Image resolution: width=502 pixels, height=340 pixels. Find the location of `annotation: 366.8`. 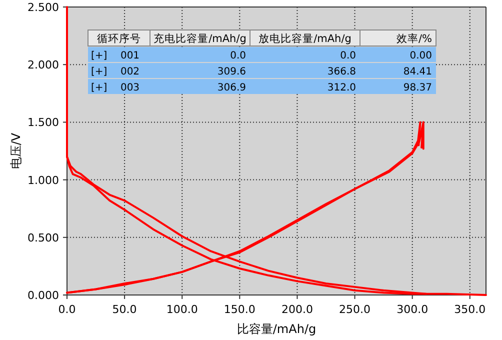

annotation: 366.8 is located at coordinates (341, 72).